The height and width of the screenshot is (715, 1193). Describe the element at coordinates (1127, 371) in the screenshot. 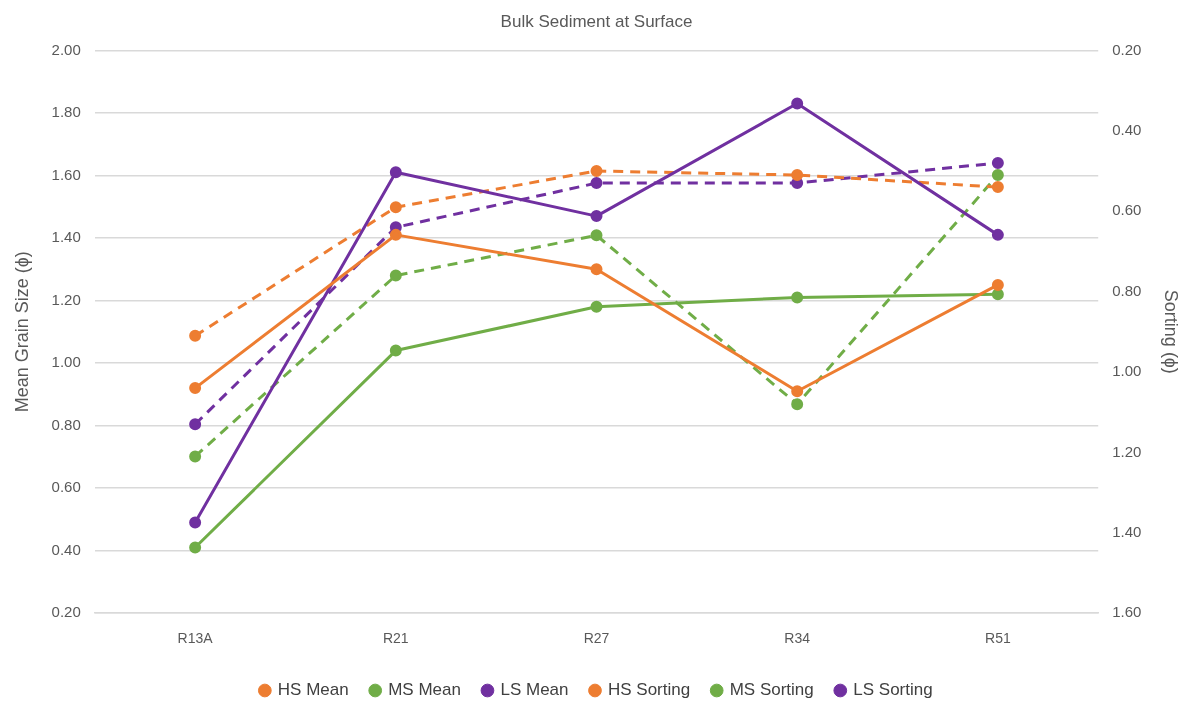

I see `y2-tick-label: 1.00` at that location.